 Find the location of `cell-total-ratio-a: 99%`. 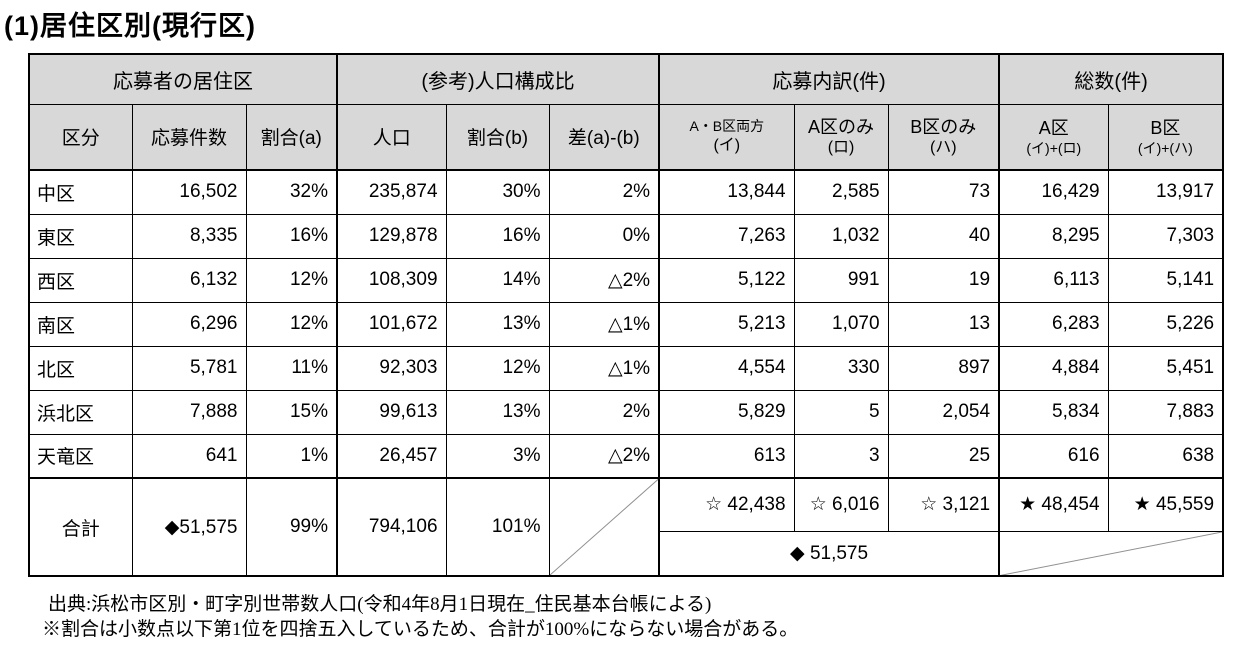

cell-total-ratio-a: 99% is located at coordinates (292, 527).